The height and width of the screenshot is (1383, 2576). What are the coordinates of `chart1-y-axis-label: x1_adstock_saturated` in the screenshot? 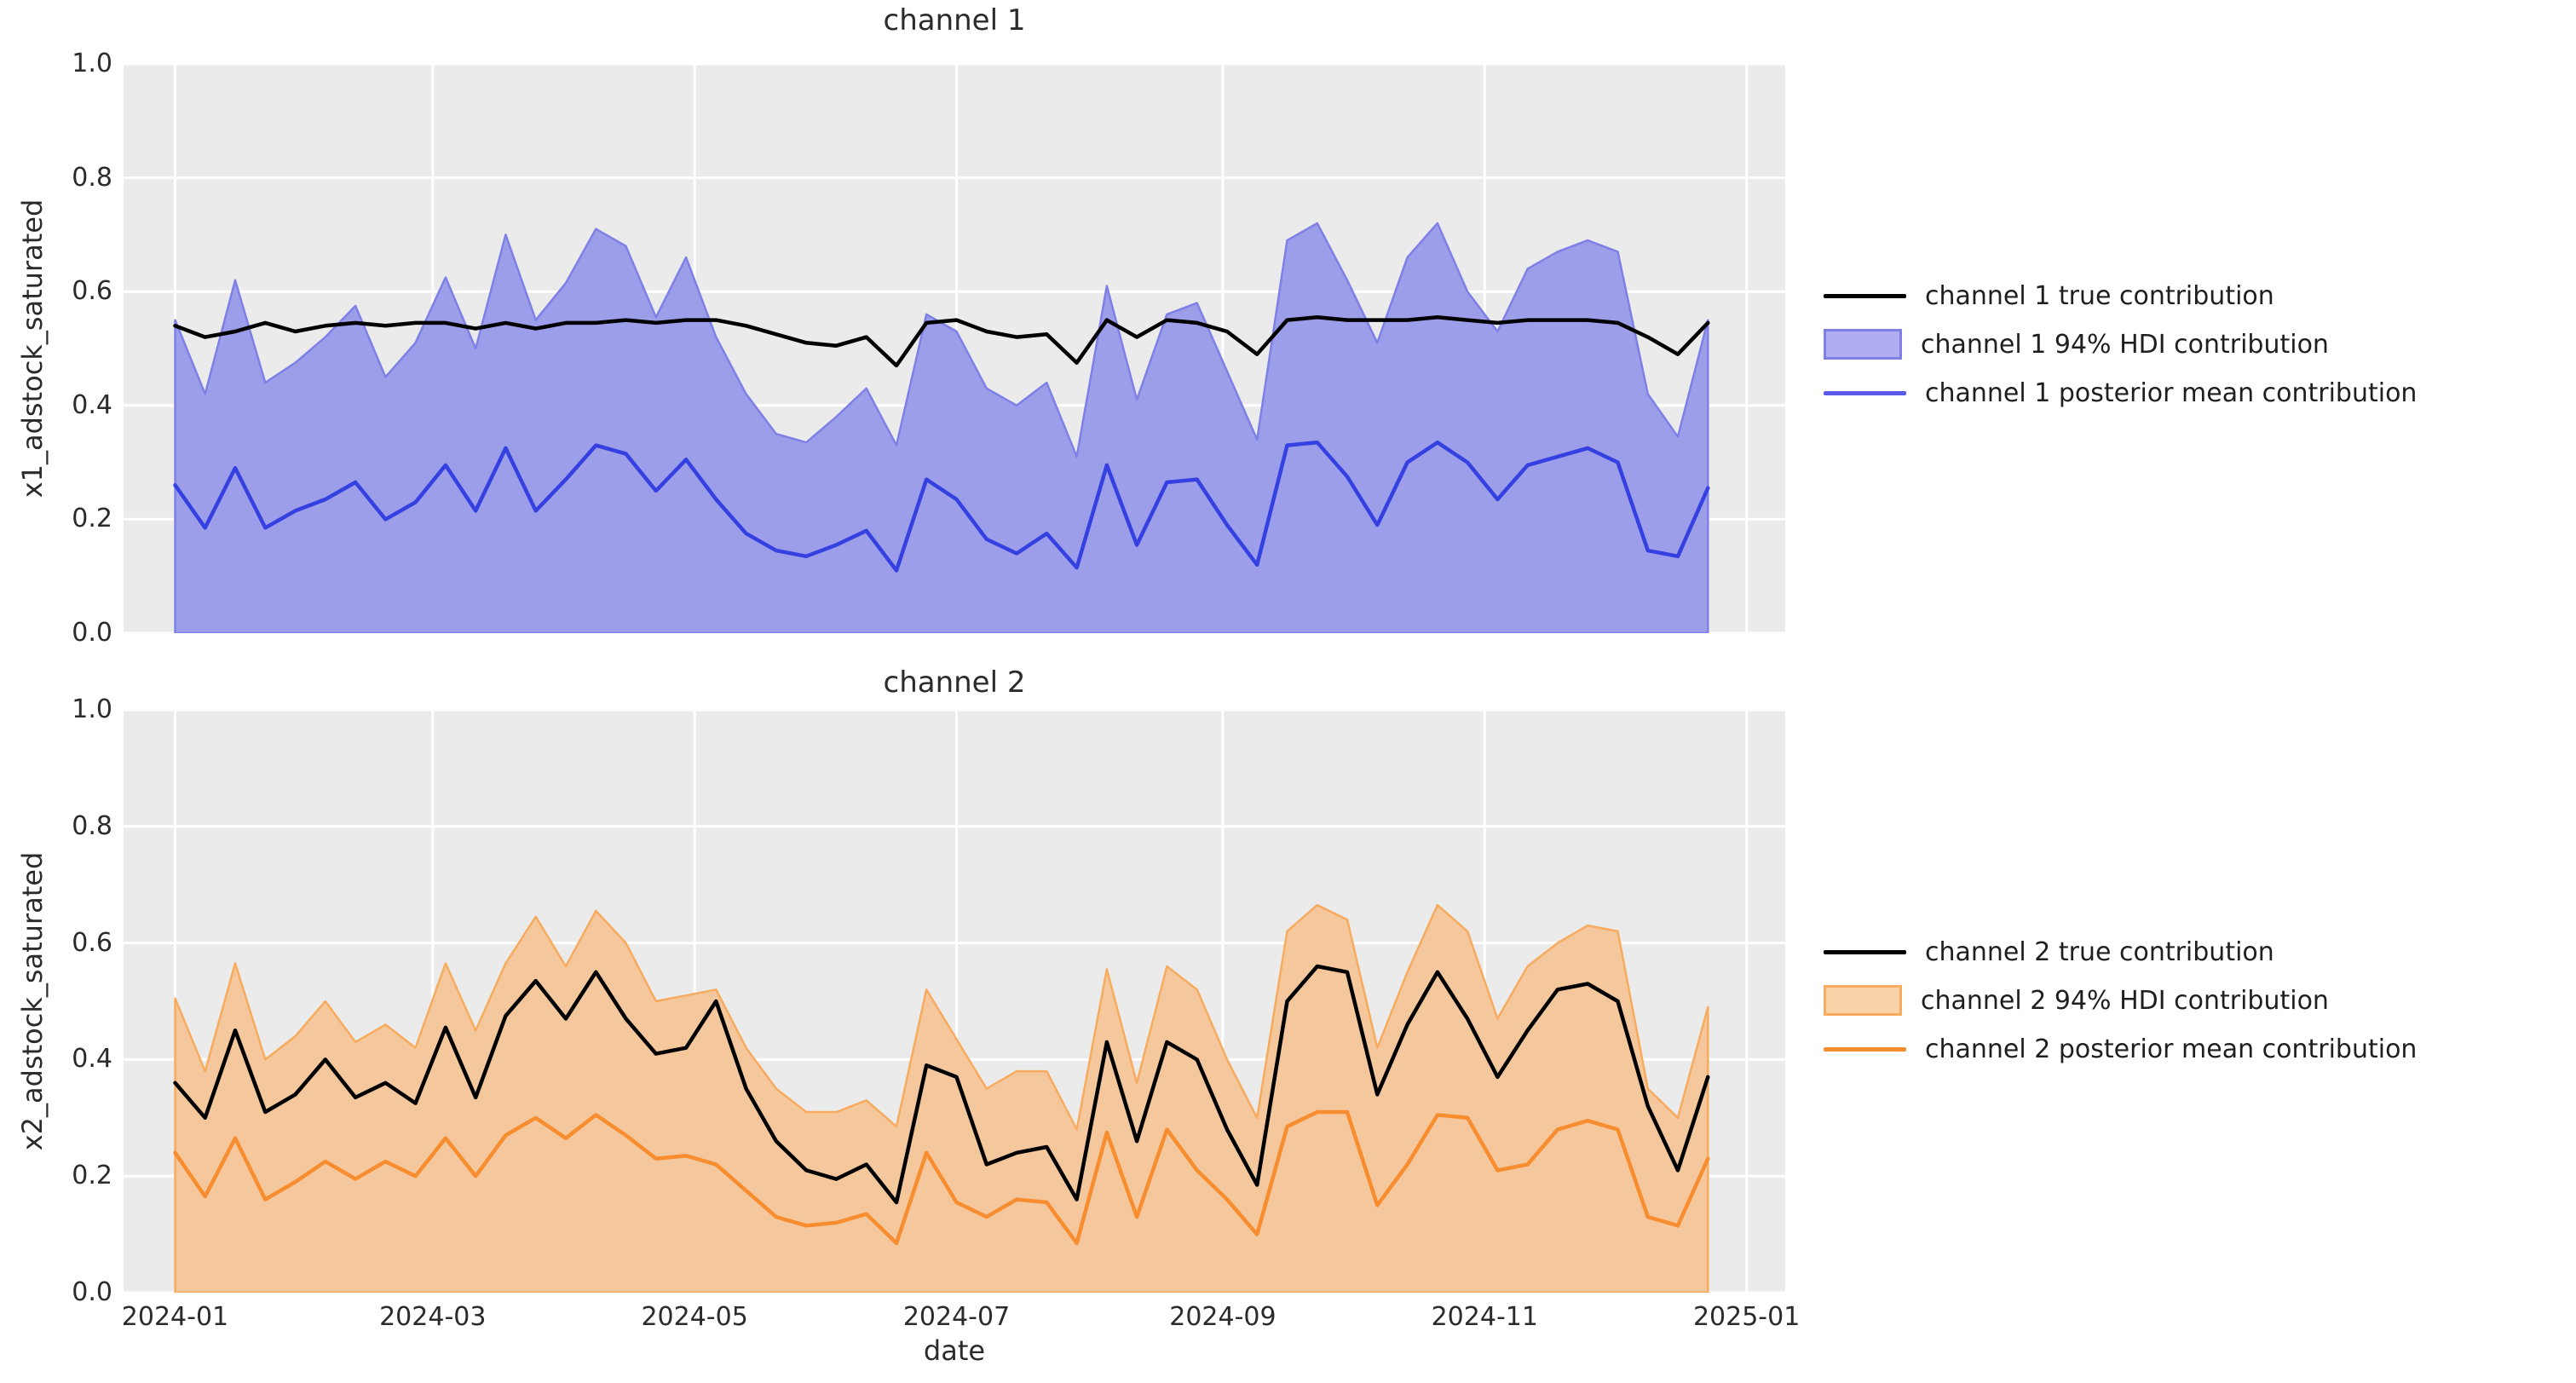 It's located at (32, 349).